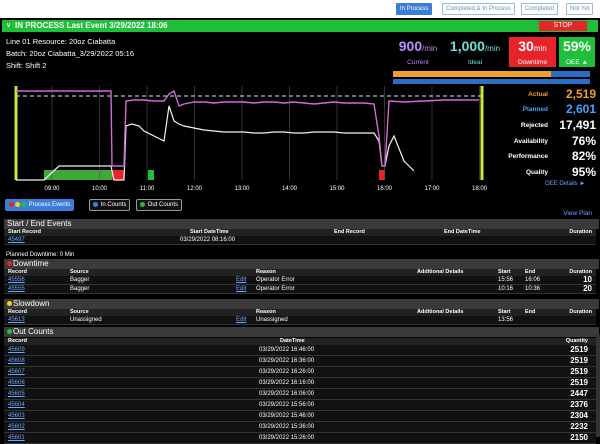 The width and height of the screenshot is (600, 444). What do you see at coordinates (573, 156) in the screenshot?
I see `stat-performance-value: 82%` at bounding box center [573, 156].